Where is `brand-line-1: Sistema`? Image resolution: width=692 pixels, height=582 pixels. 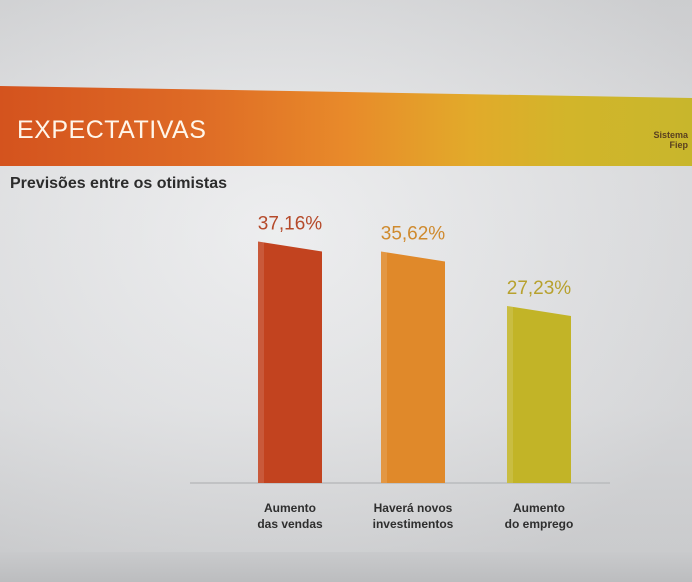
brand-line-1: Sistema is located at coordinates (670, 135).